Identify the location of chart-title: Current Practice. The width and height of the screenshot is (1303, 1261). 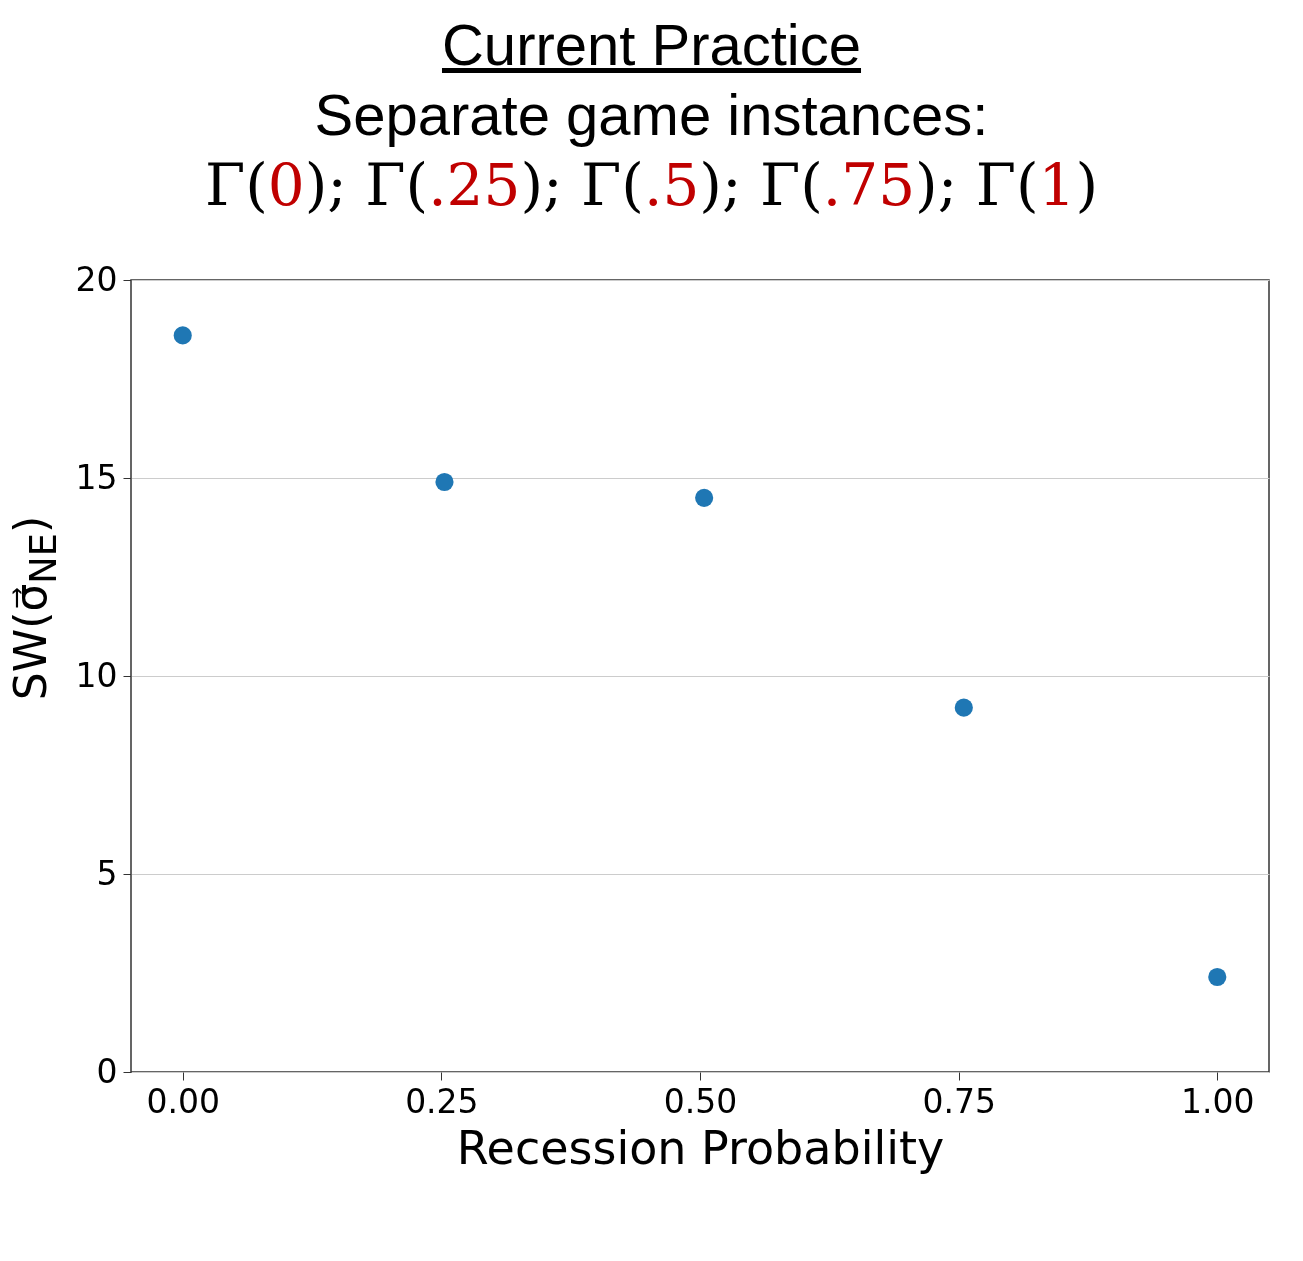
(651, 45).